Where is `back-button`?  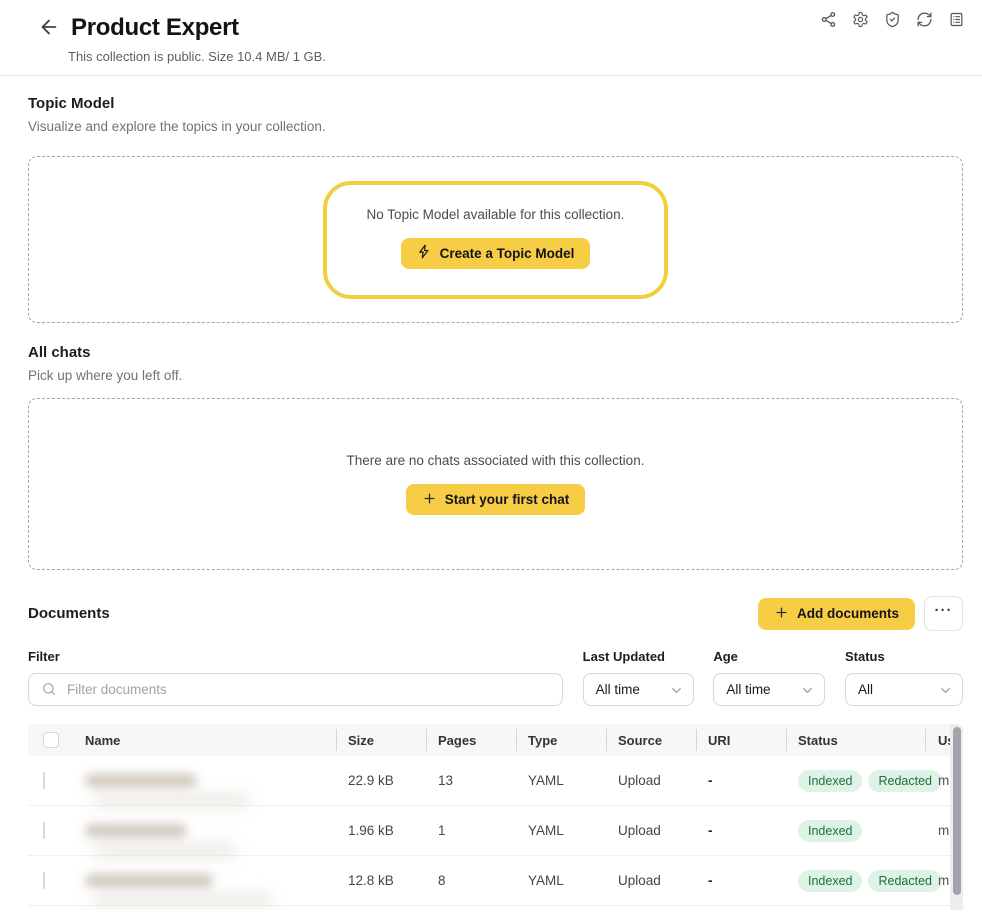
back-button is located at coordinates (49, 28).